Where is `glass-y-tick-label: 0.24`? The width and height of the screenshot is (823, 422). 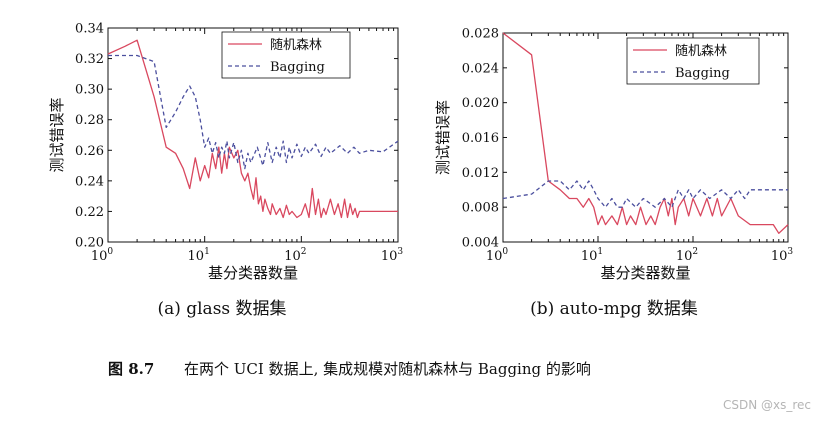
glass-y-tick-label: 0.24 is located at coordinates (89, 181).